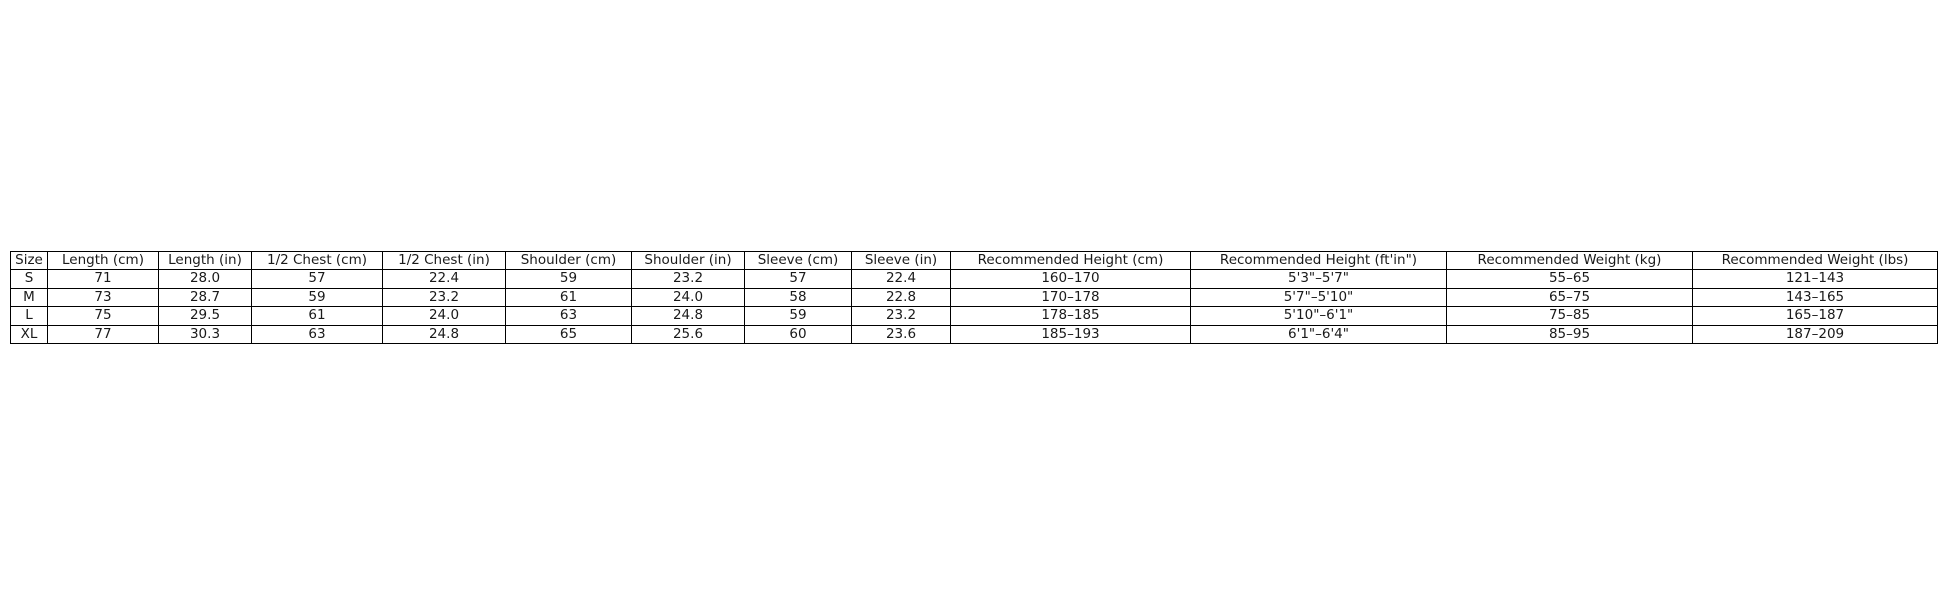 The width and height of the screenshot is (1946, 596). What do you see at coordinates (317, 260) in the screenshot?
I see `column-header-3: 1/2 Chest (cm)` at bounding box center [317, 260].